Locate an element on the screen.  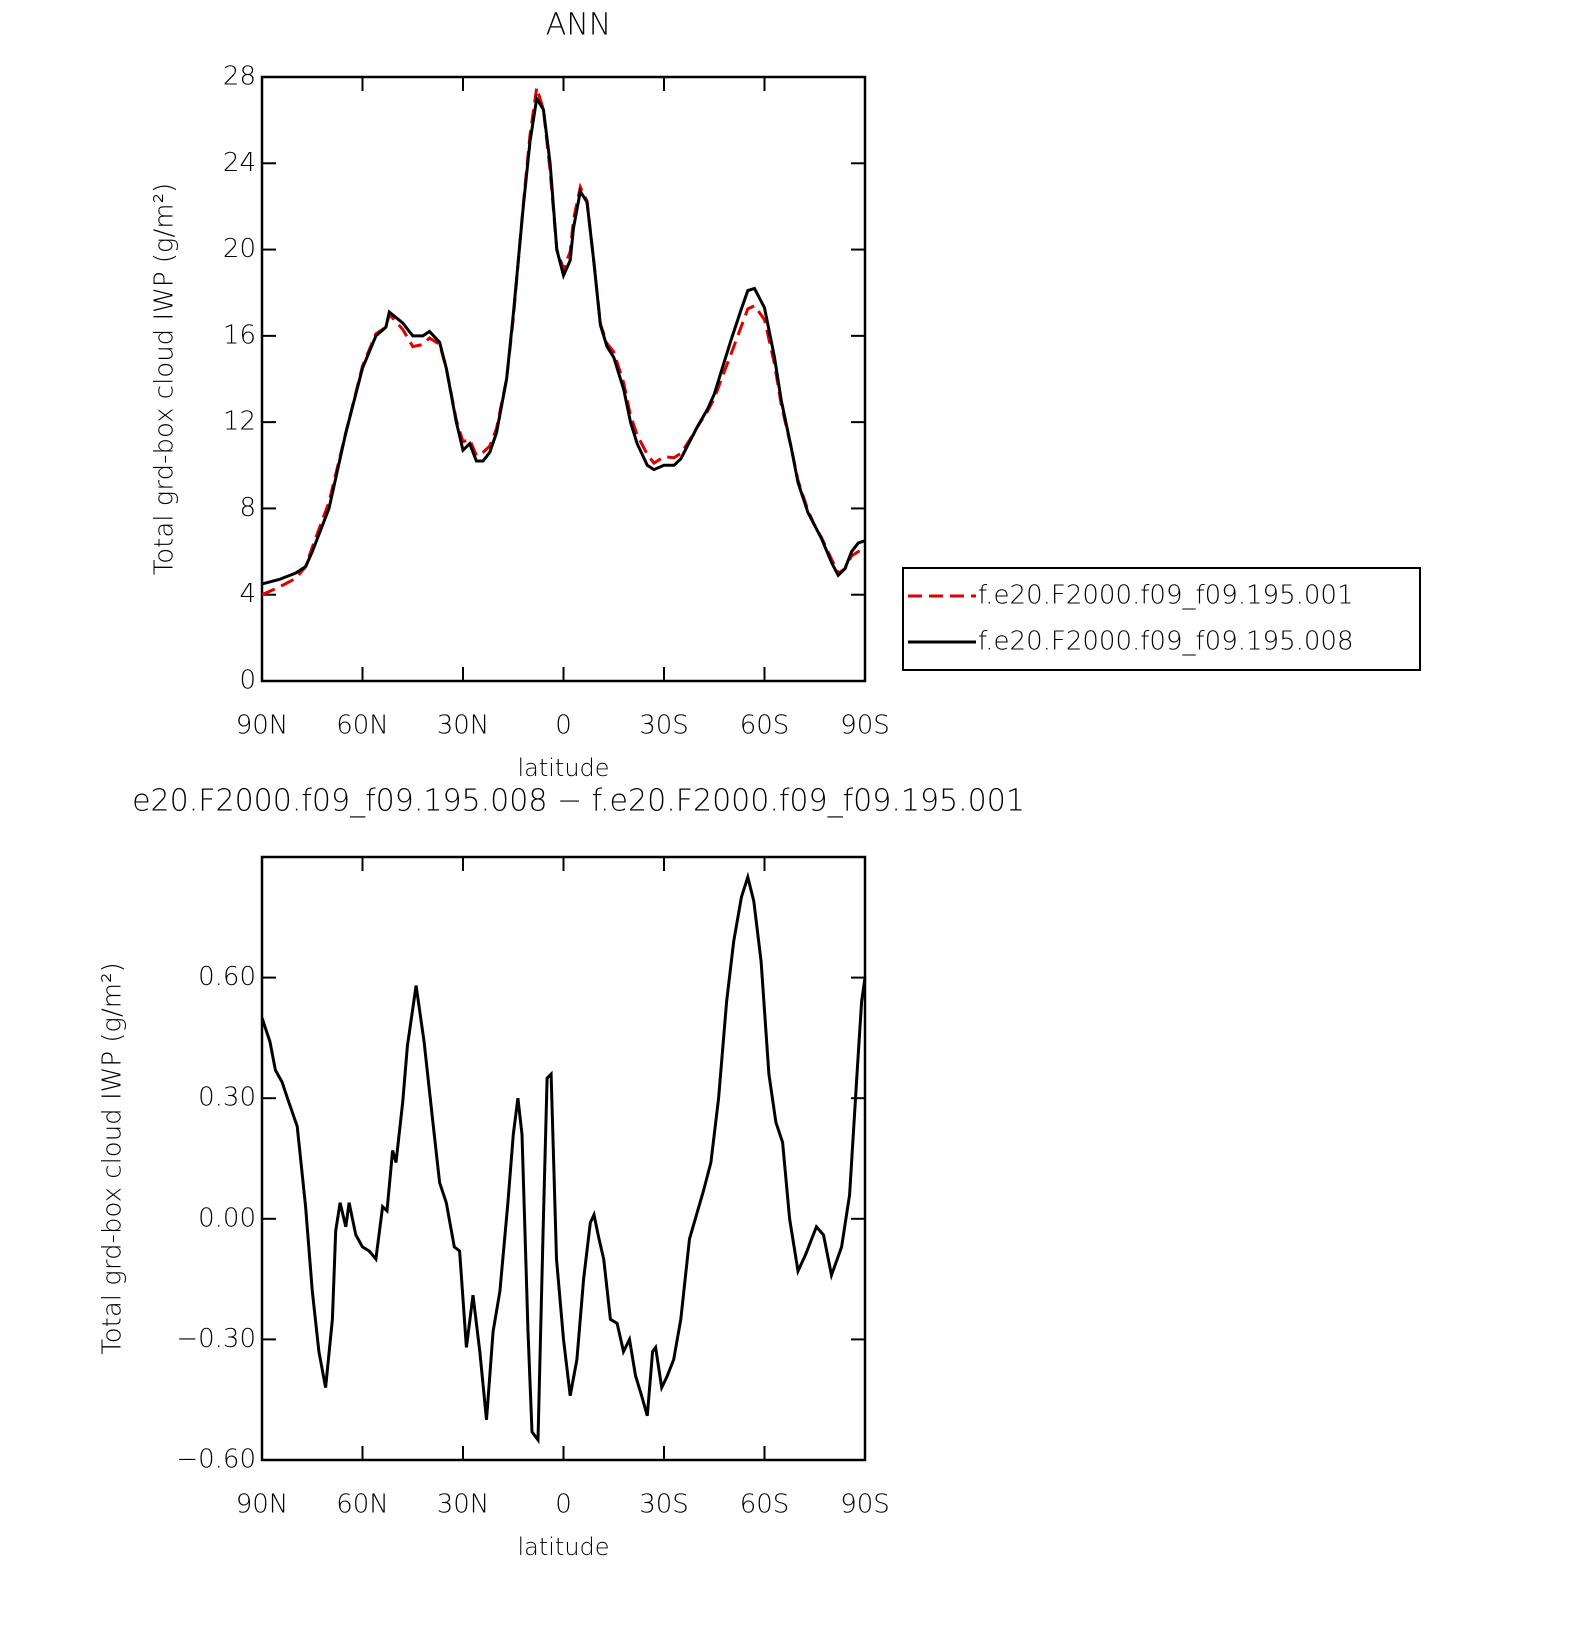
y-tick-label: 0.60 is located at coordinates (227, 977).